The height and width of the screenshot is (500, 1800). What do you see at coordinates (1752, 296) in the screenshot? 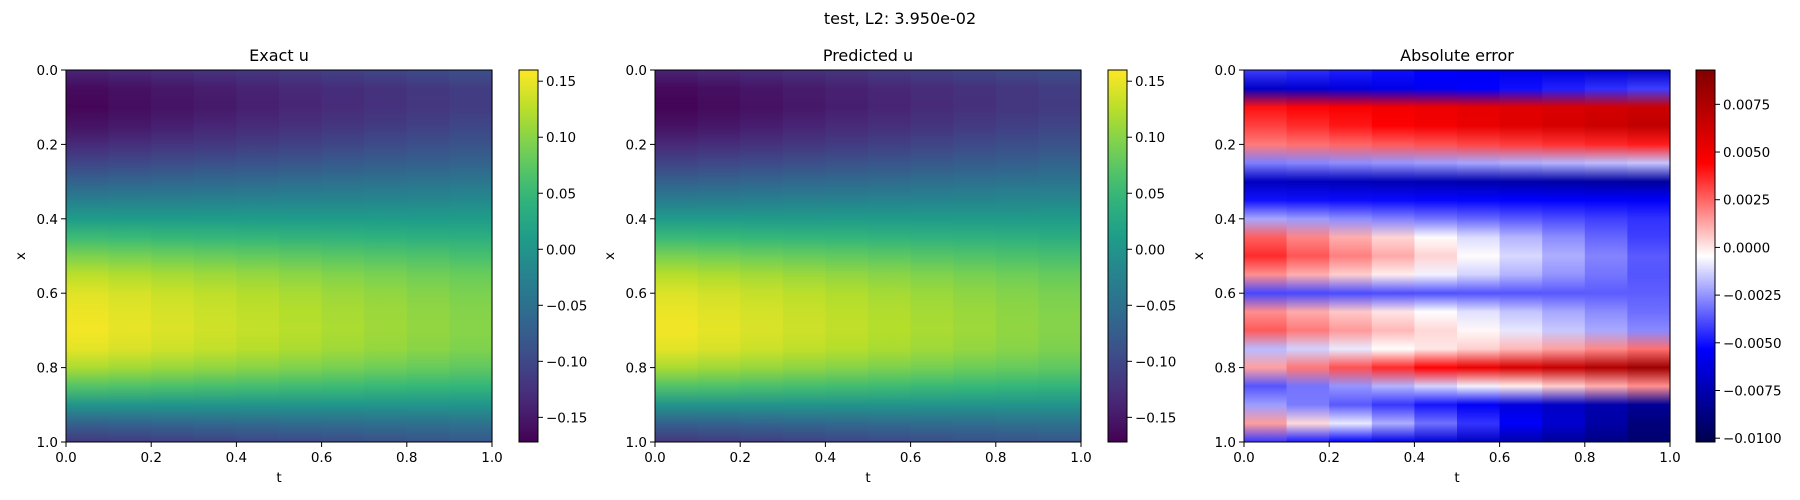
I see `colorbar-tick-label: −0.0025` at bounding box center [1752, 296].